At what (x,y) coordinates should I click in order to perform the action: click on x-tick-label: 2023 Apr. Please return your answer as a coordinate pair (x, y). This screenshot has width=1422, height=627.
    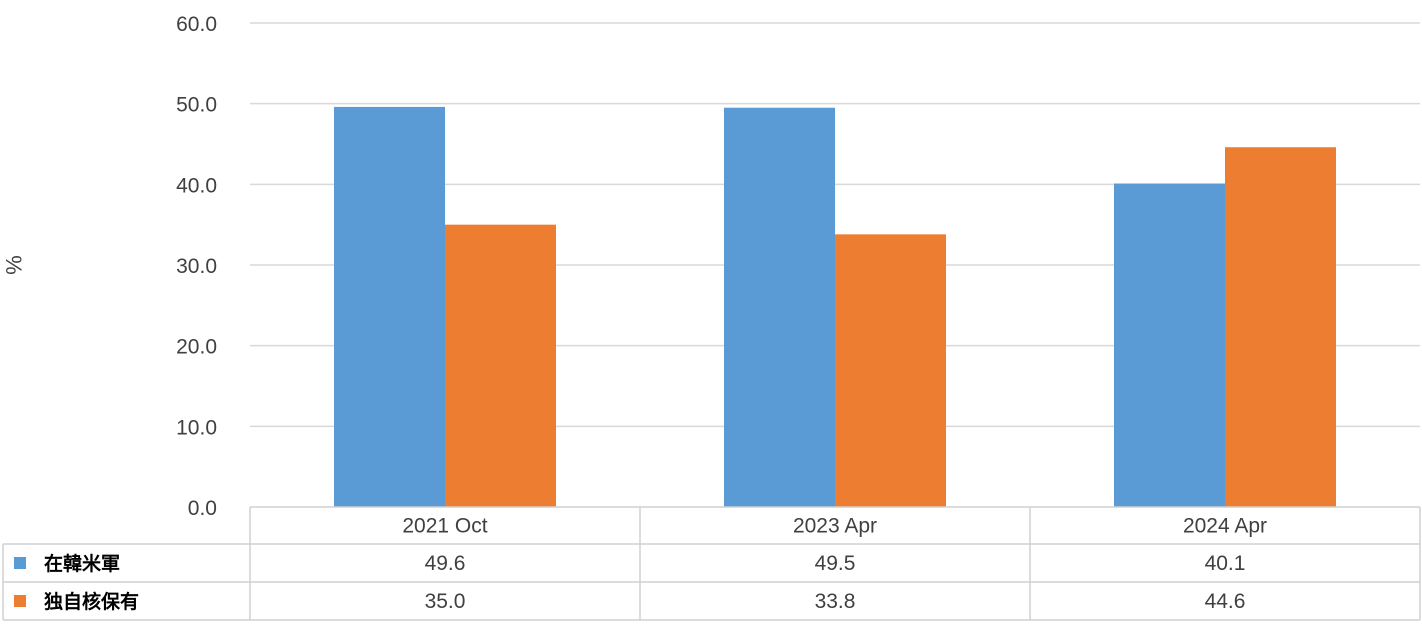
    Looking at the image, I should click on (835, 526).